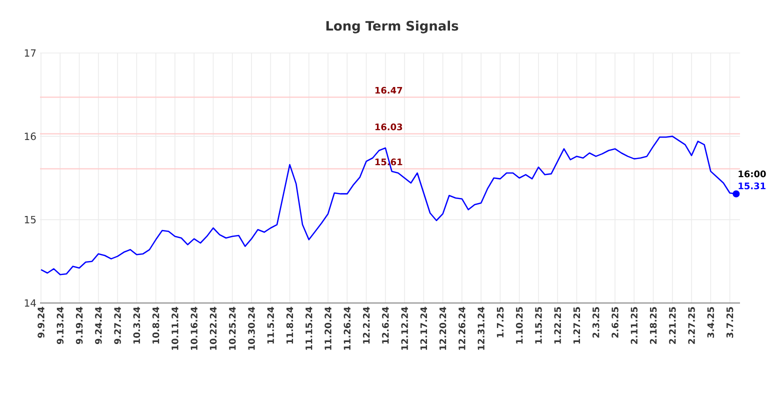 This screenshot has width=784, height=398. I want to click on x-tick-label: 10.11.24, so click(175, 328).